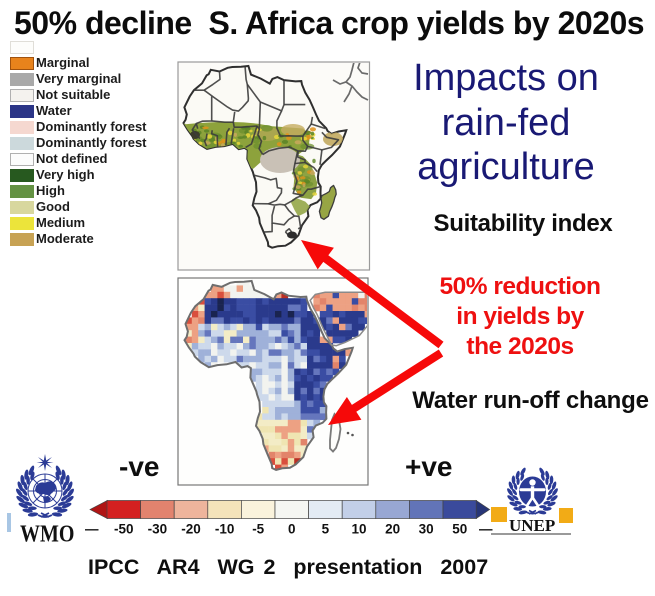 This screenshot has width=655, height=596. What do you see at coordinates (459, 529) in the screenshot?
I see `svg-text: 50` at bounding box center [459, 529].